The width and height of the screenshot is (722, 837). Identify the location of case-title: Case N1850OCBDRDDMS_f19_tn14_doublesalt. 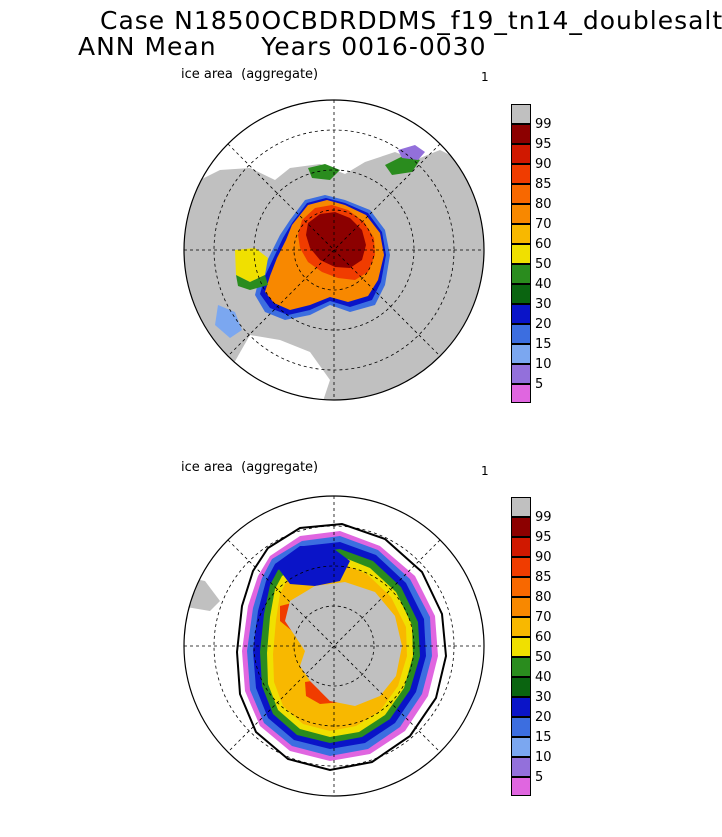
(411, 20).